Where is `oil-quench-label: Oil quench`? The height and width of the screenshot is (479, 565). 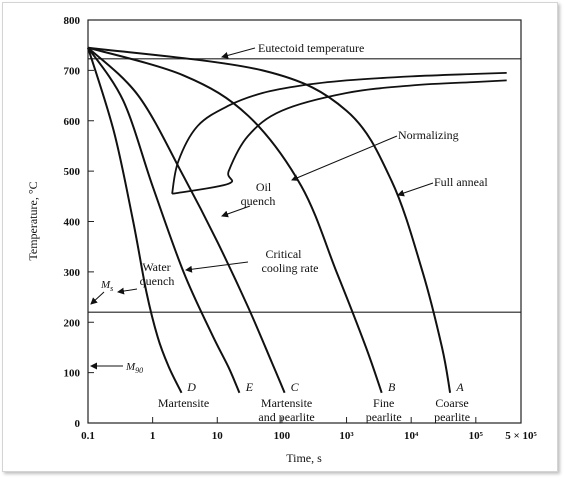
oil-quench-label: Oil quench is located at coordinates (258, 194).